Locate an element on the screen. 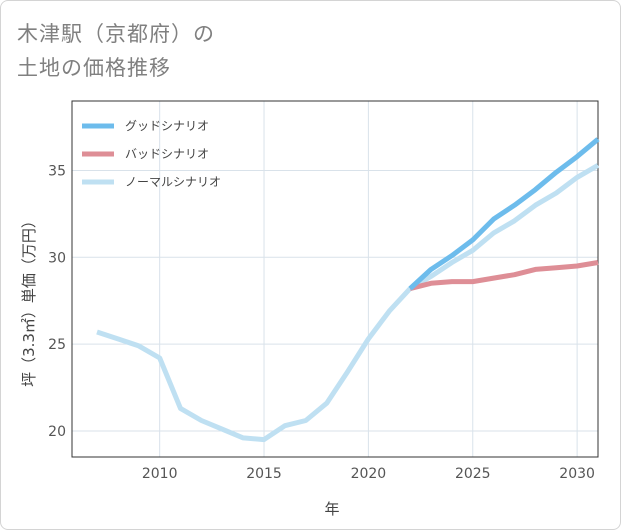  chart-title: 木津駅（京都府）の 土地の価格推移 is located at coordinates (116, 51).